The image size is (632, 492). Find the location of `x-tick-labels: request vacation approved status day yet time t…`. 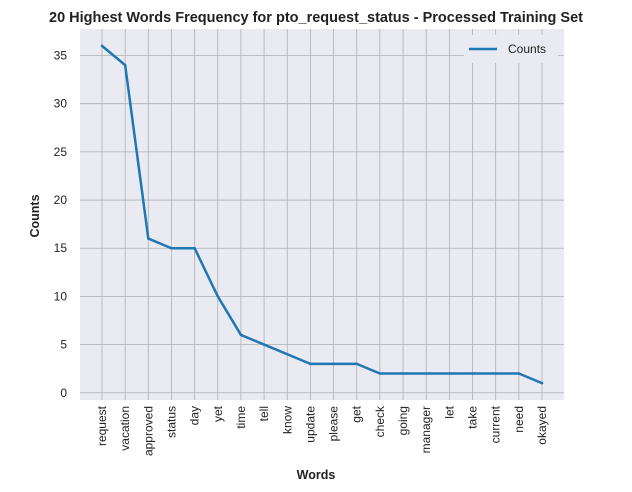

x-tick-labels: request vacation approved status day yet time t… is located at coordinates (322, 430).